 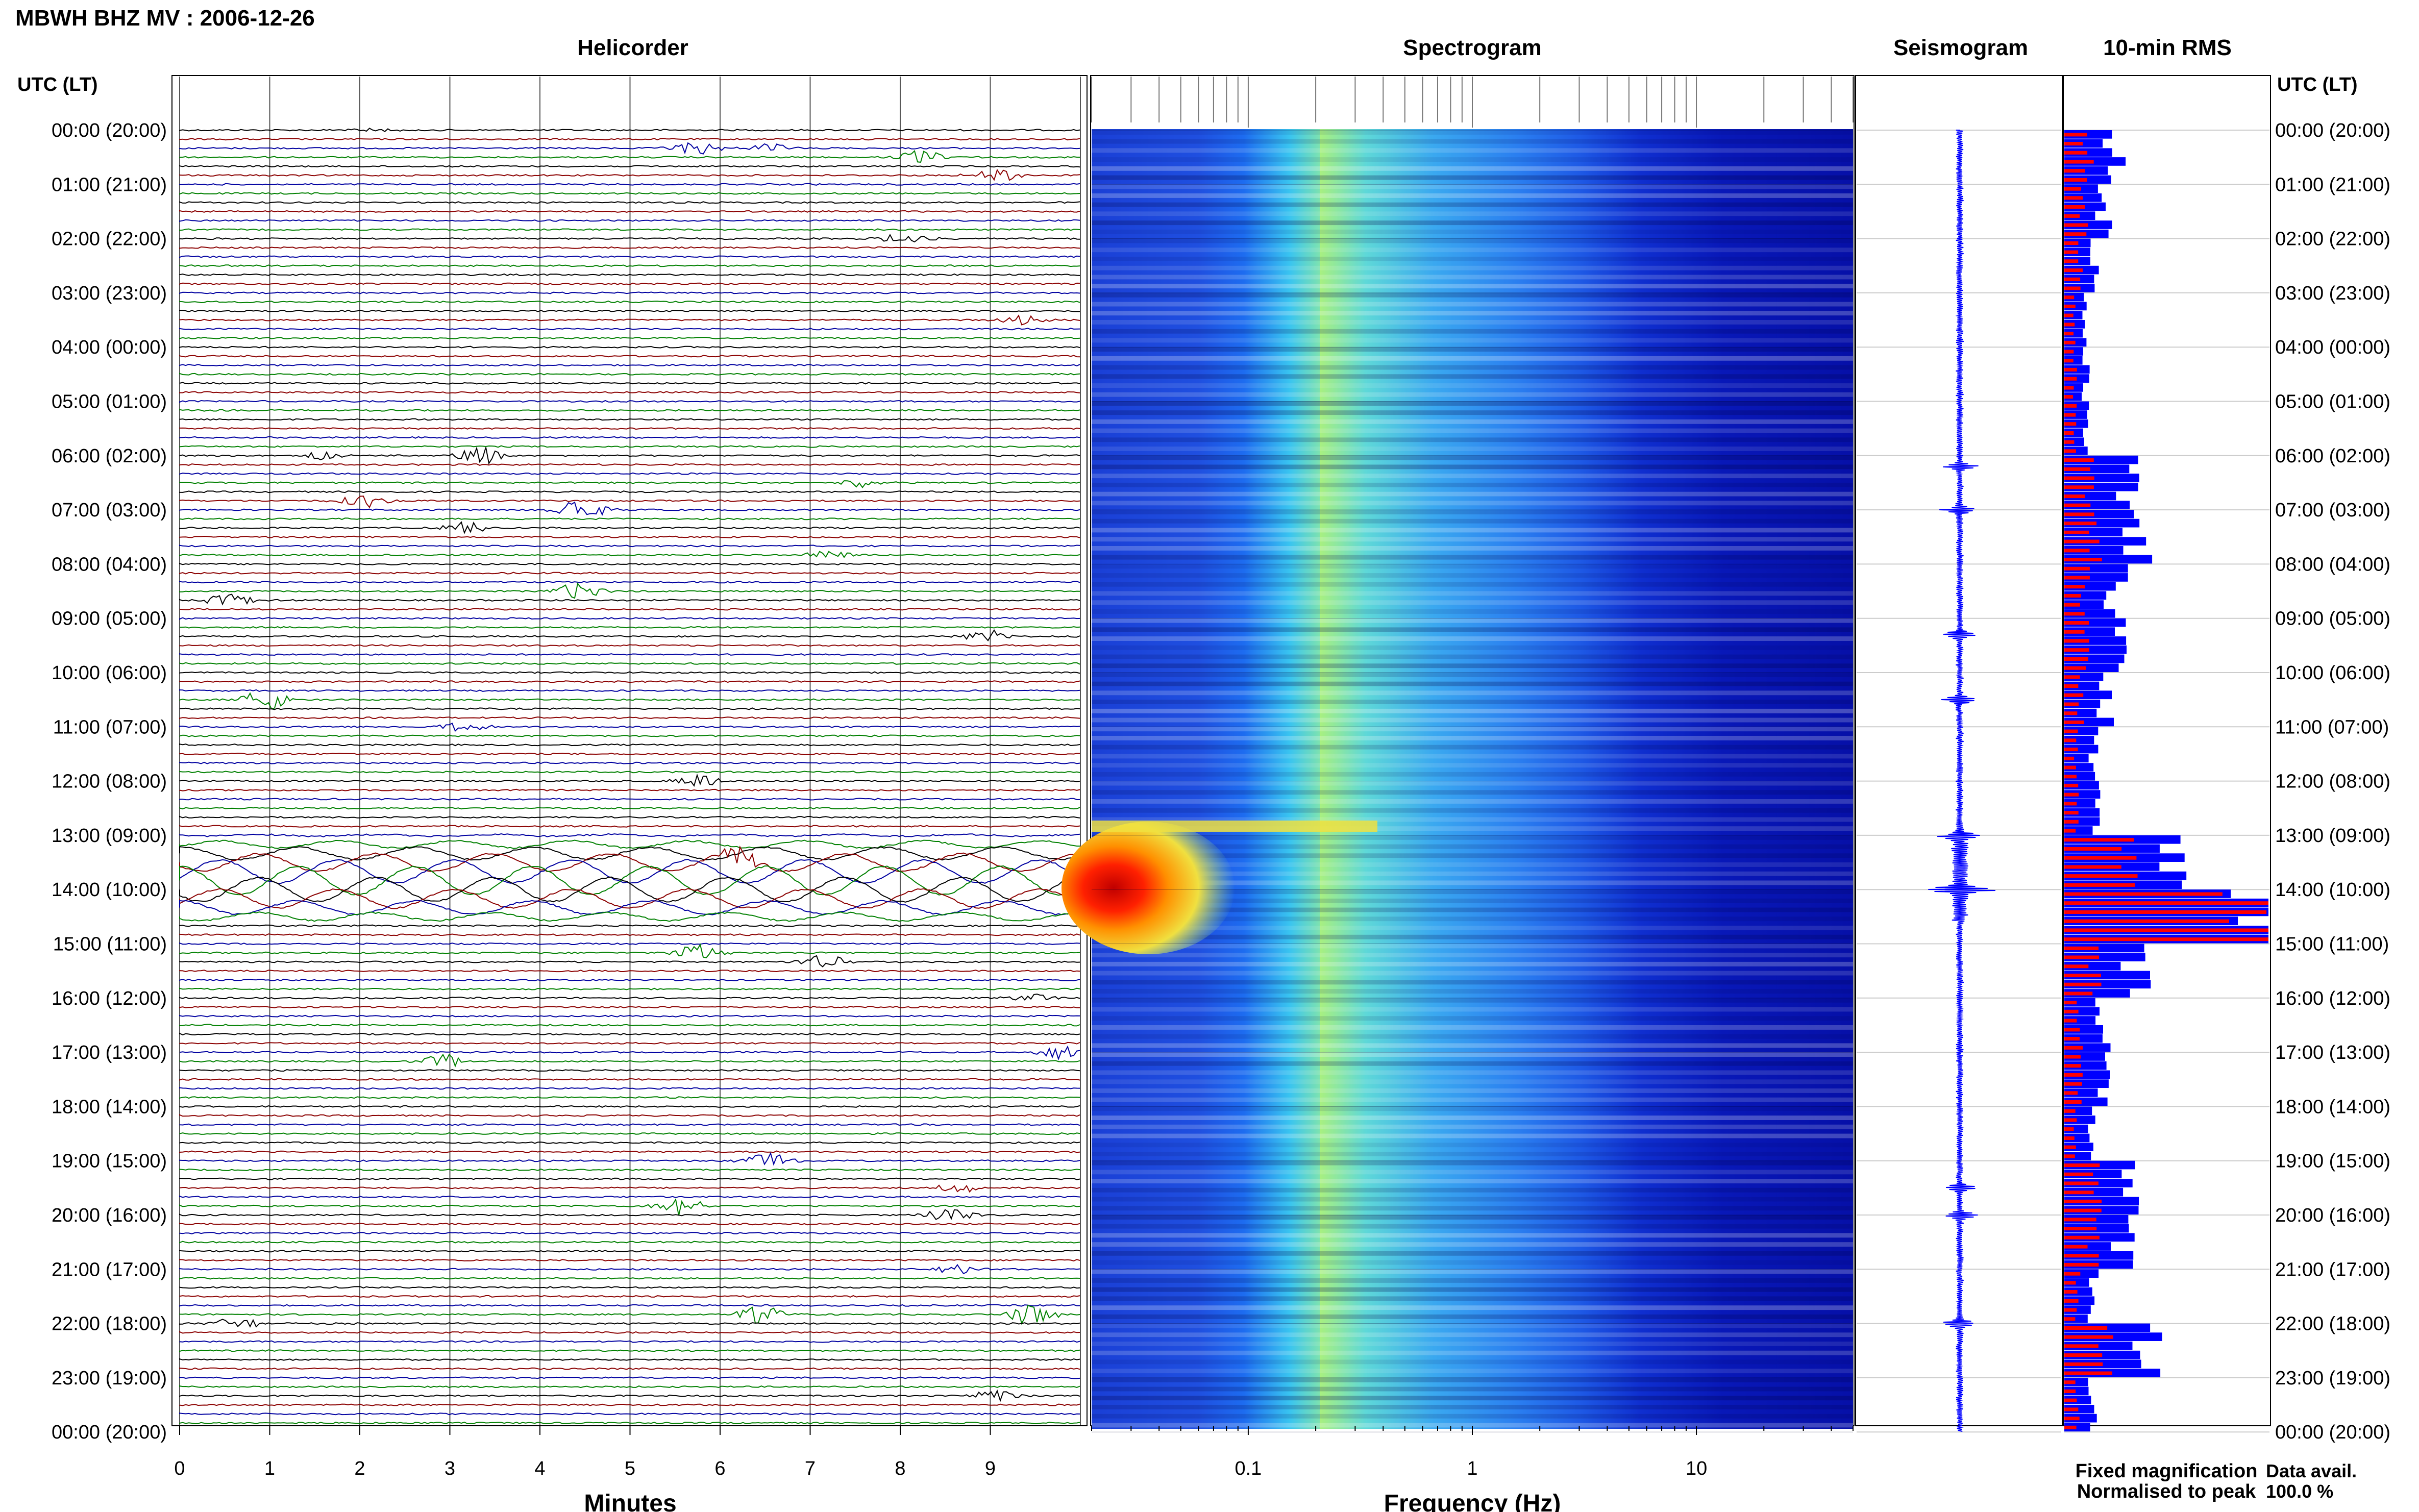 I want to click on helicorder-header: Helicorder, so click(x=632, y=47).